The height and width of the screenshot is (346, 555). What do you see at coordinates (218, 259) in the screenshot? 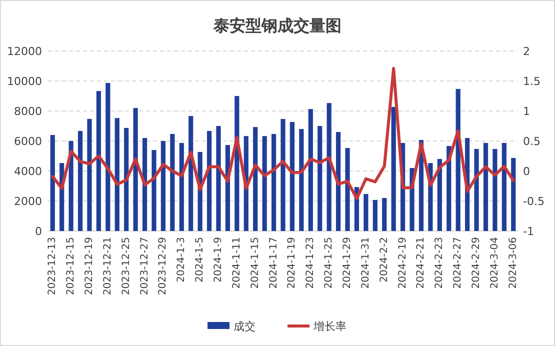
I see `x-tick-label: 2024-1-9` at bounding box center [218, 259].